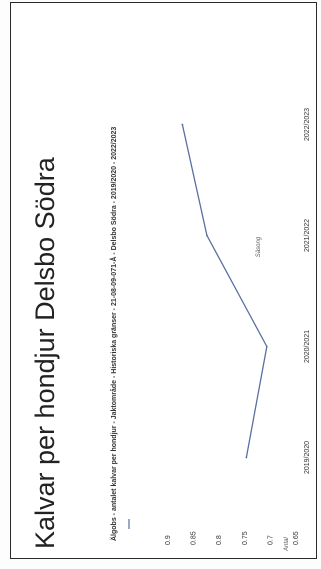  What do you see at coordinates (168, 540) in the screenshot?
I see `y-tick-label: 0.9` at bounding box center [168, 540].